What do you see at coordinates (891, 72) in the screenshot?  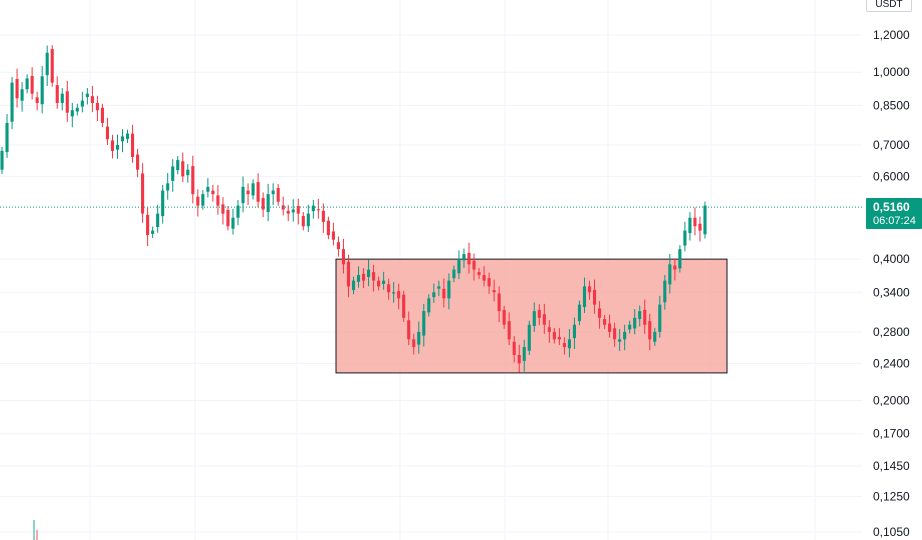 I see `y-tick-label: 1,0000` at bounding box center [891, 72].